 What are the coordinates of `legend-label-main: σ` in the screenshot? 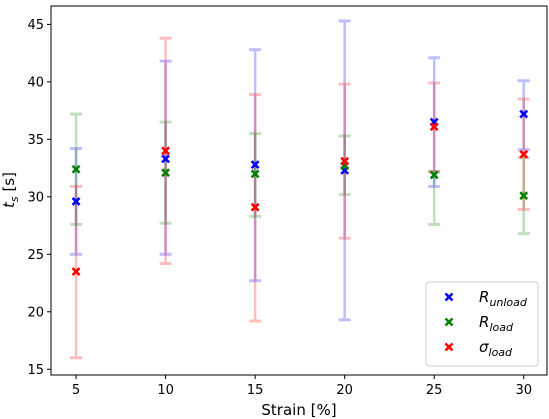 It's located at (484, 347).